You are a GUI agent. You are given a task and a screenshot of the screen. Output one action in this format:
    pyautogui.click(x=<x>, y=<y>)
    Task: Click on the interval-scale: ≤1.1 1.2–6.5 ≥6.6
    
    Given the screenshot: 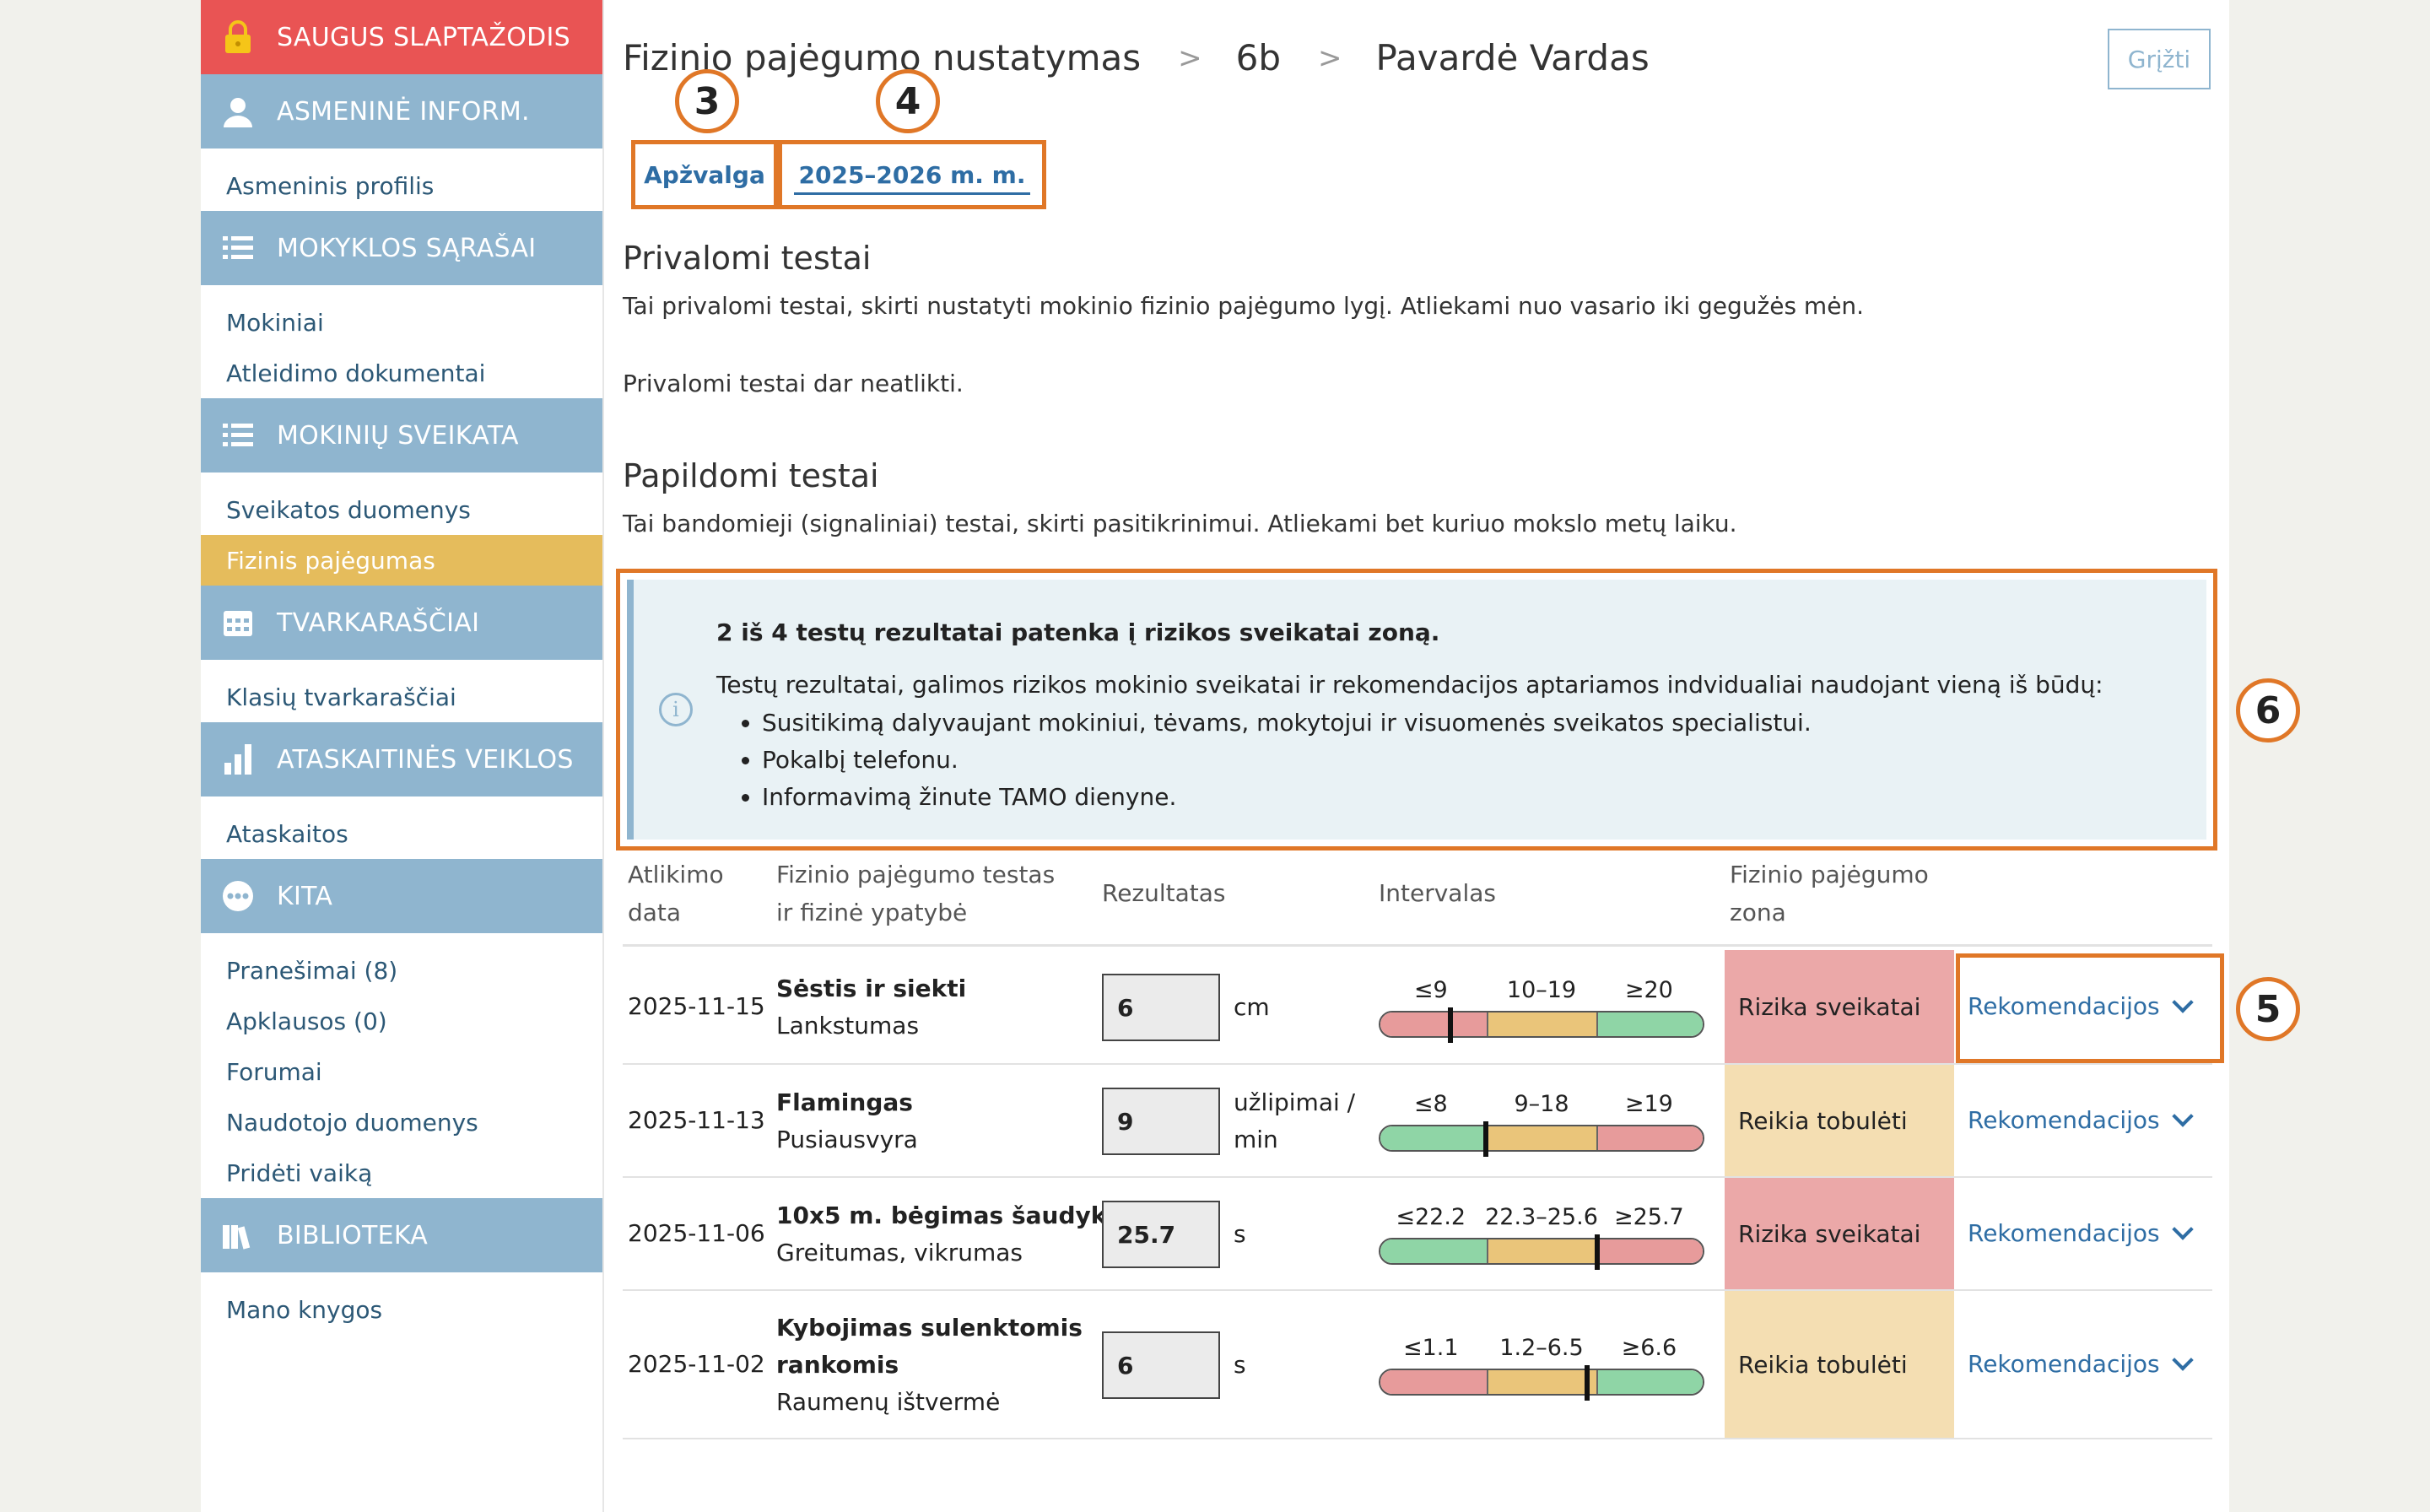 What is the action you would take?
    pyautogui.click(x=1541, y=1368)
    